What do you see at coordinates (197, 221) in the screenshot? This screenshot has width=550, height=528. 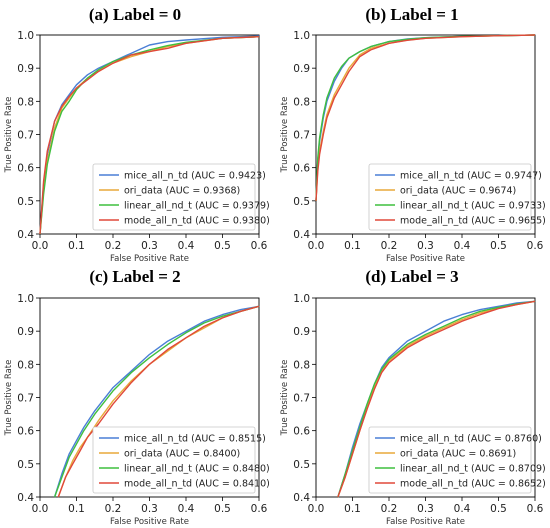 I see `legend-entry: mode_all_n_td (AUC = 0.9380)` at bounding box center [197, 221].